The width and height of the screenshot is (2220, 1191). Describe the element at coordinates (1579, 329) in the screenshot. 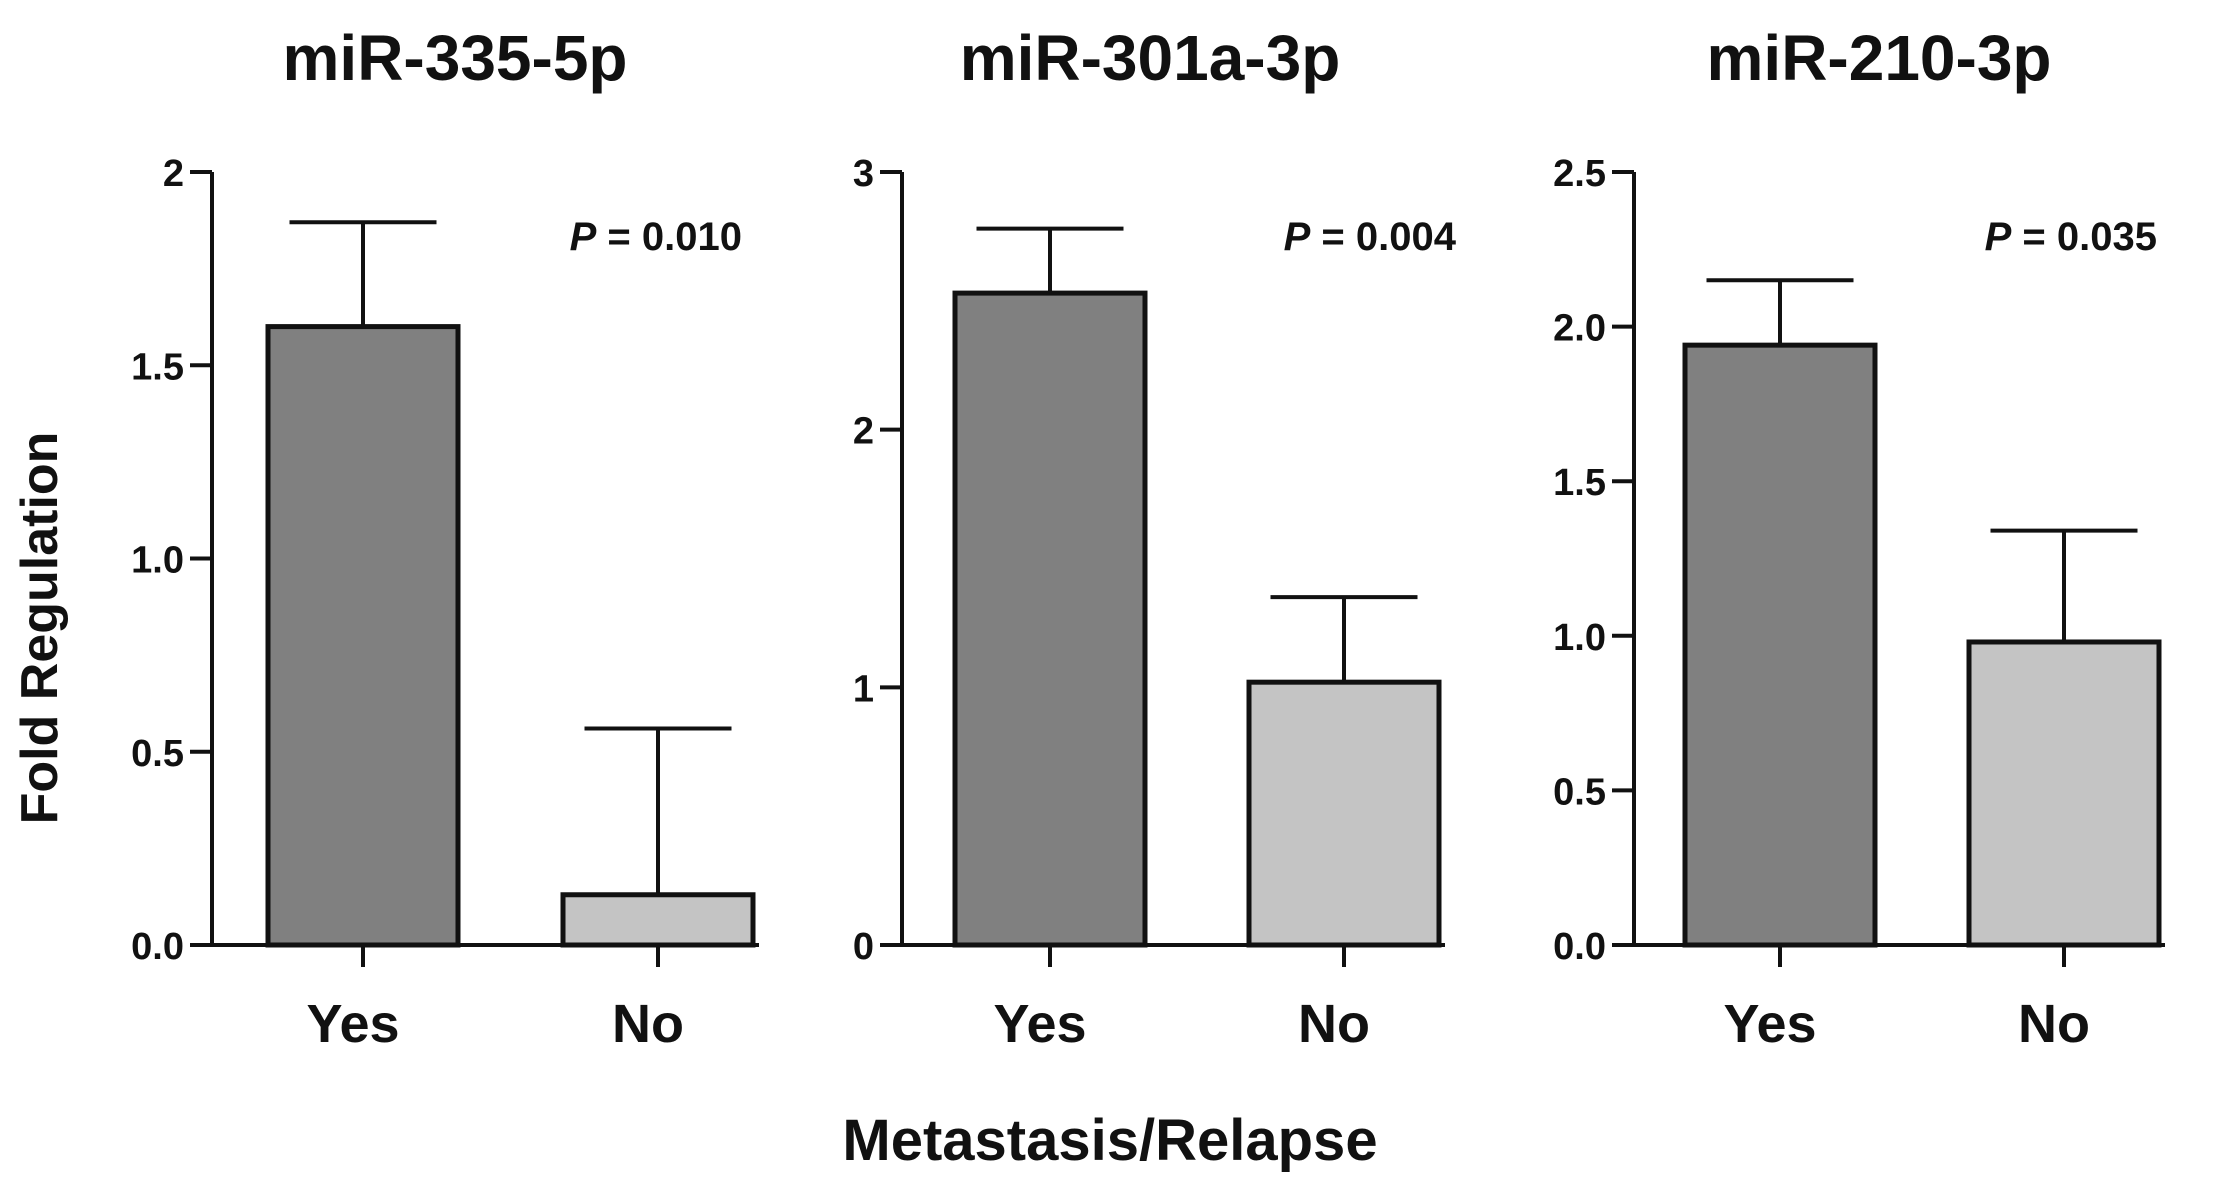

I see `y-tick-label: 2.0` at that location.